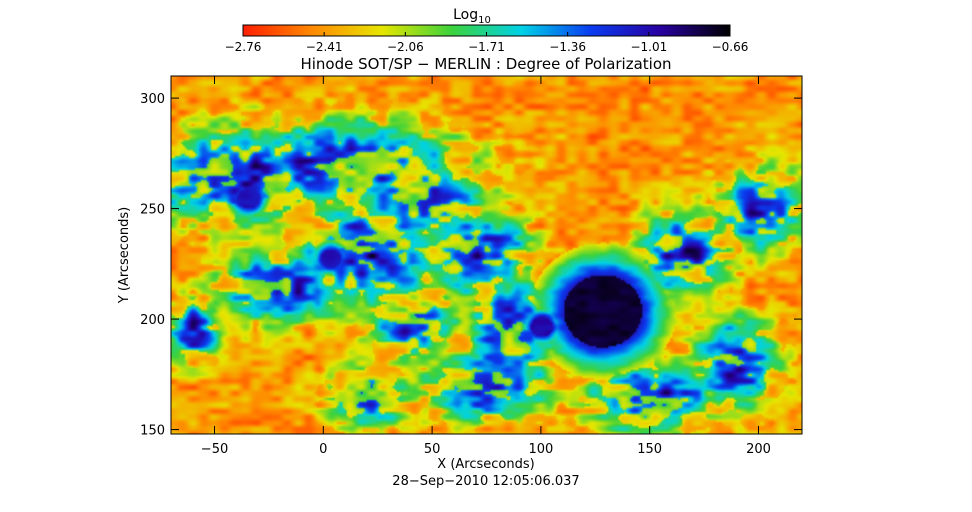 The width and height of the screenshot is (972, 512). I want to click on y-tick-label: 300, so click(152, 99).